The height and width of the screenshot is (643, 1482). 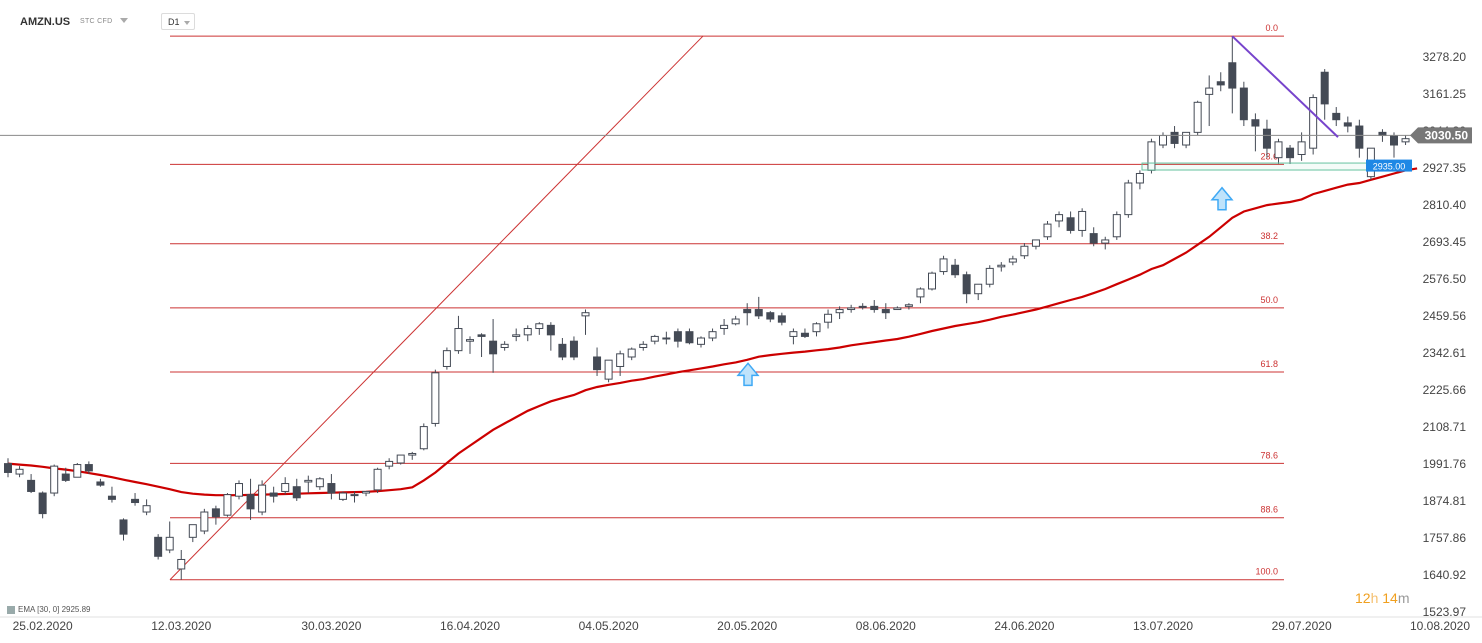 I want to click on fib-level-label: 38.2, so click(x=1269, y=236).